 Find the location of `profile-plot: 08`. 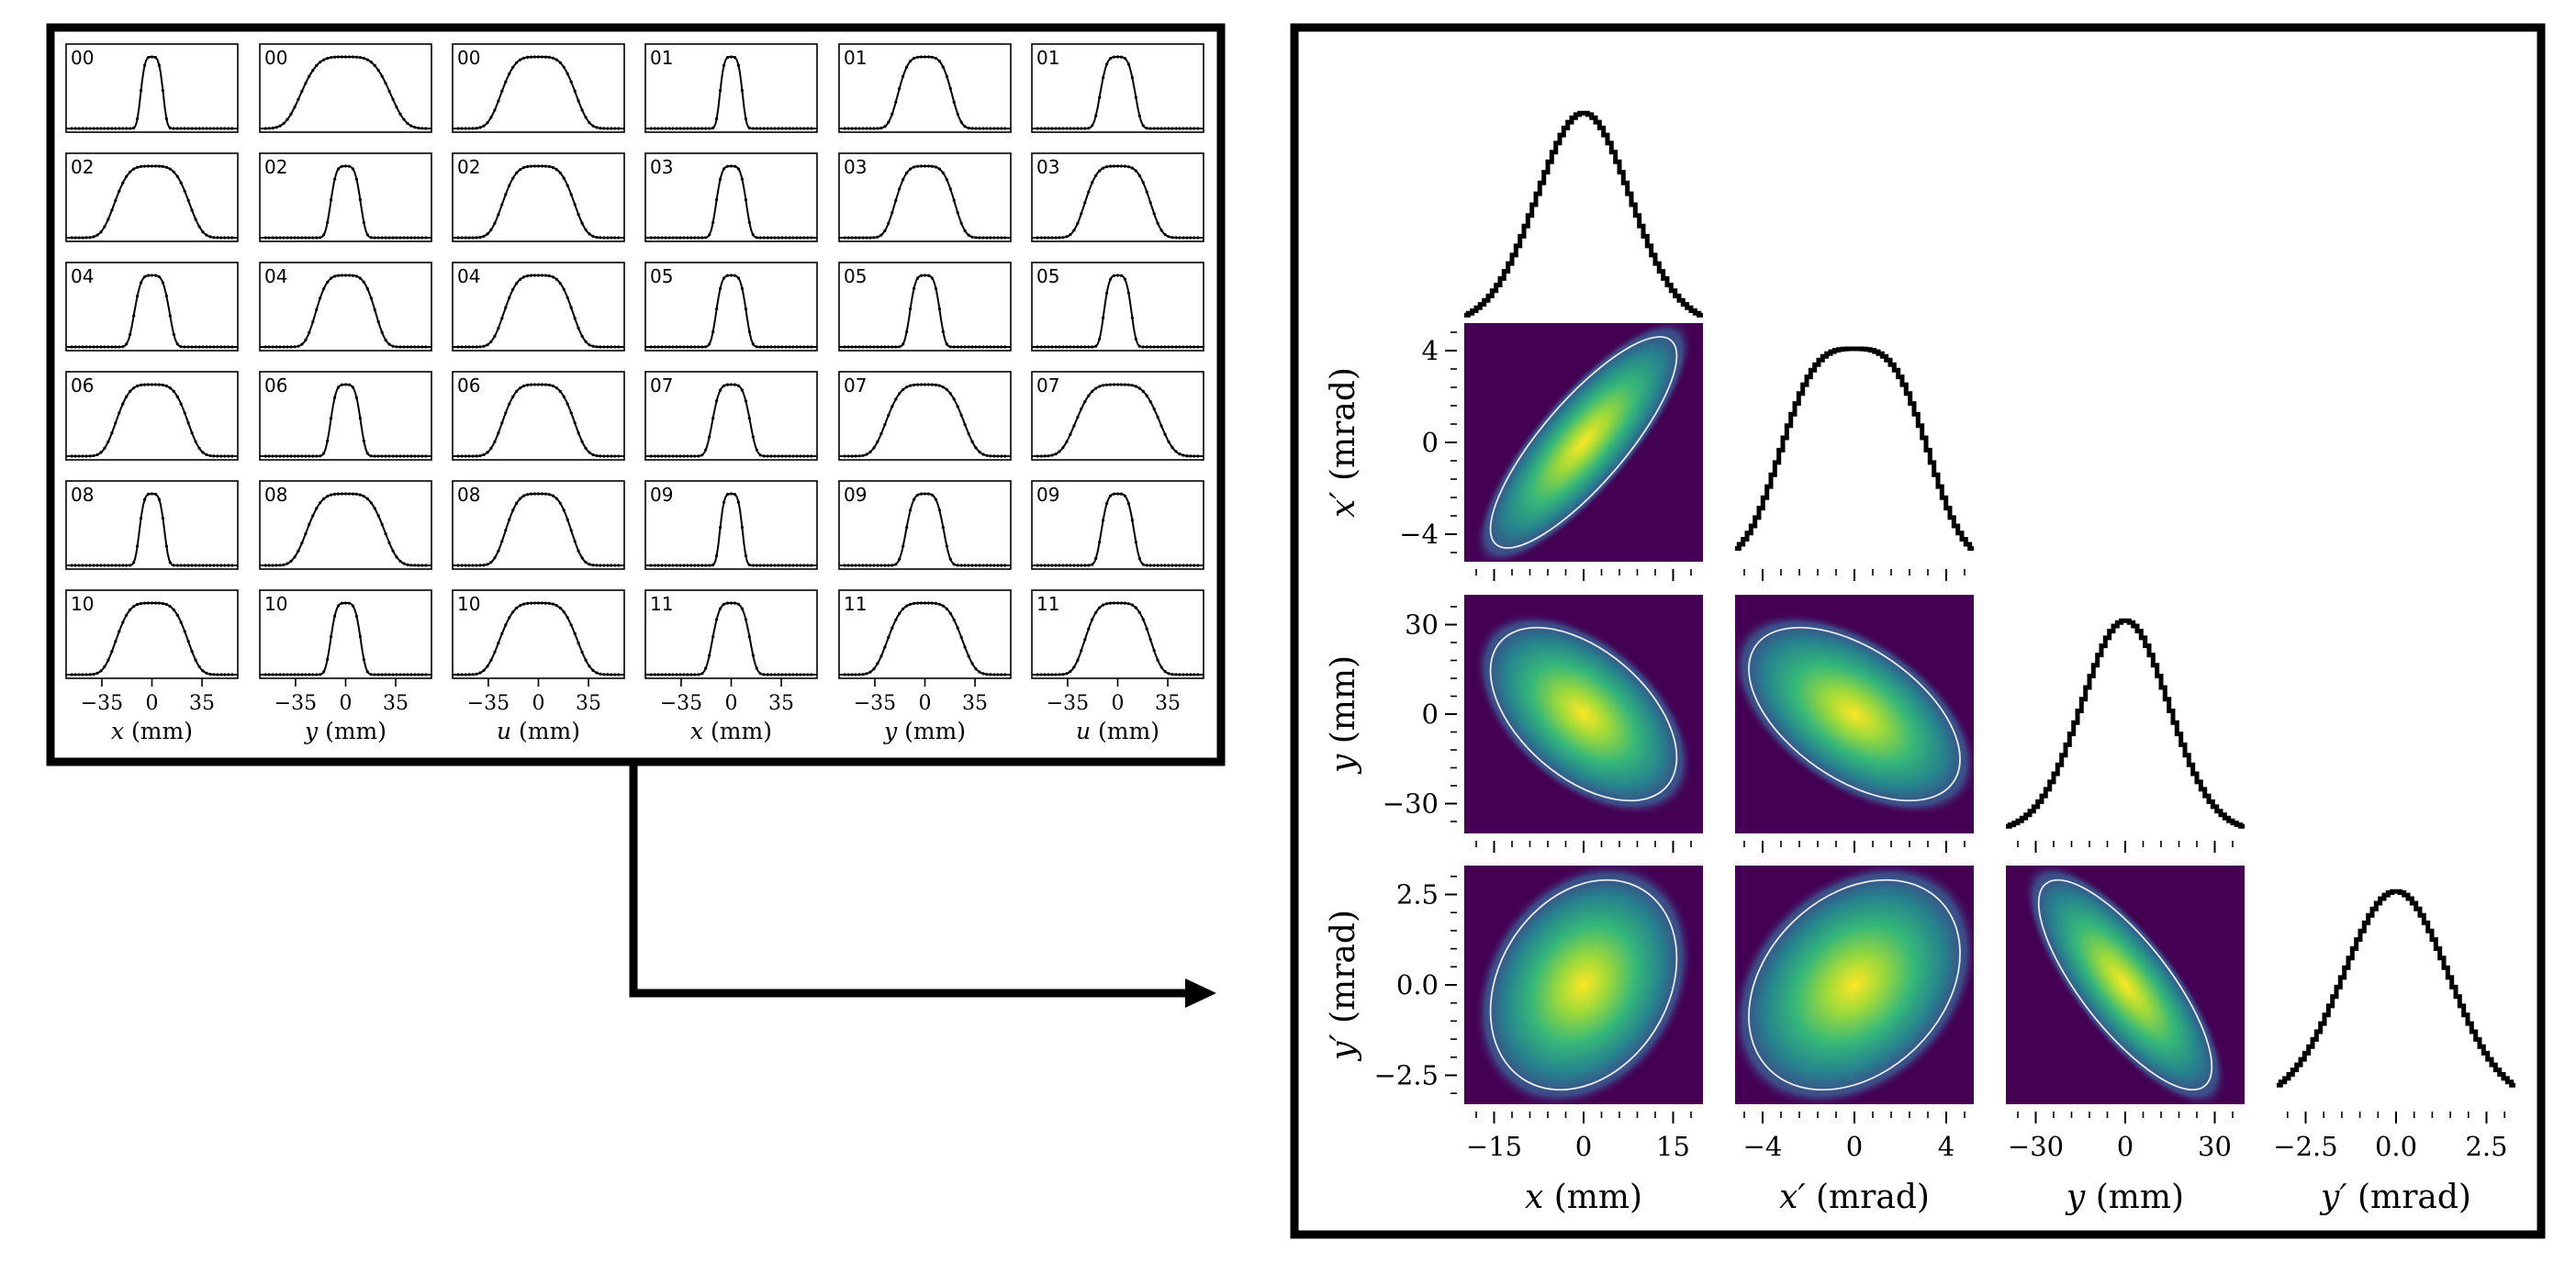

profile-plot: 08 is located at coordinates (152, 525).